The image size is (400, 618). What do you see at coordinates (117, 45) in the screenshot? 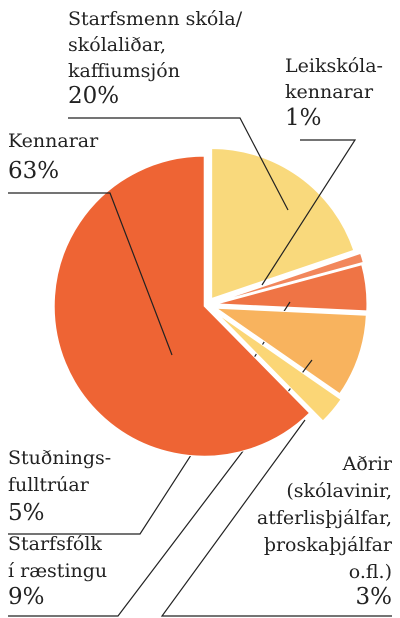
I see `slice-label: skólaliðar,` at bounding box center [117, 45].